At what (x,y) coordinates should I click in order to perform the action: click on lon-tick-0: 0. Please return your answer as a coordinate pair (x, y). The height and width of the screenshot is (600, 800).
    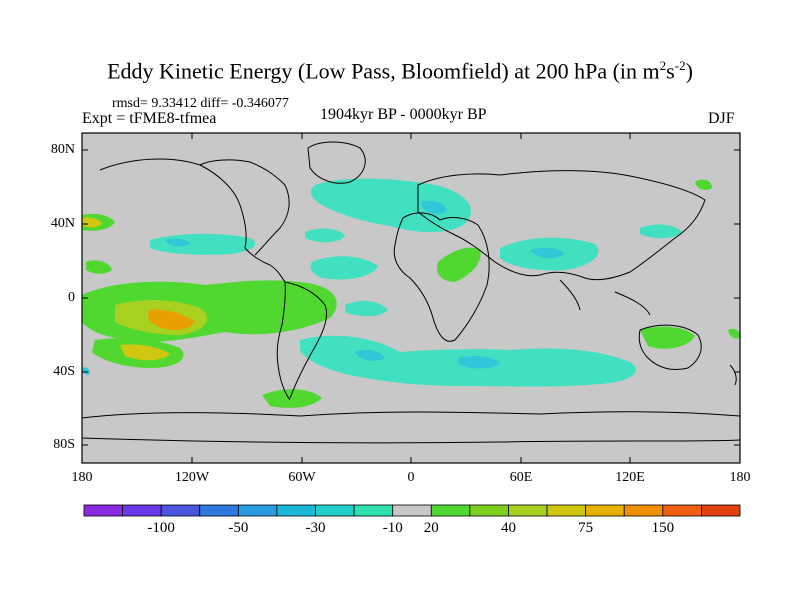
    Looking at the image, I should click on (411, 477).